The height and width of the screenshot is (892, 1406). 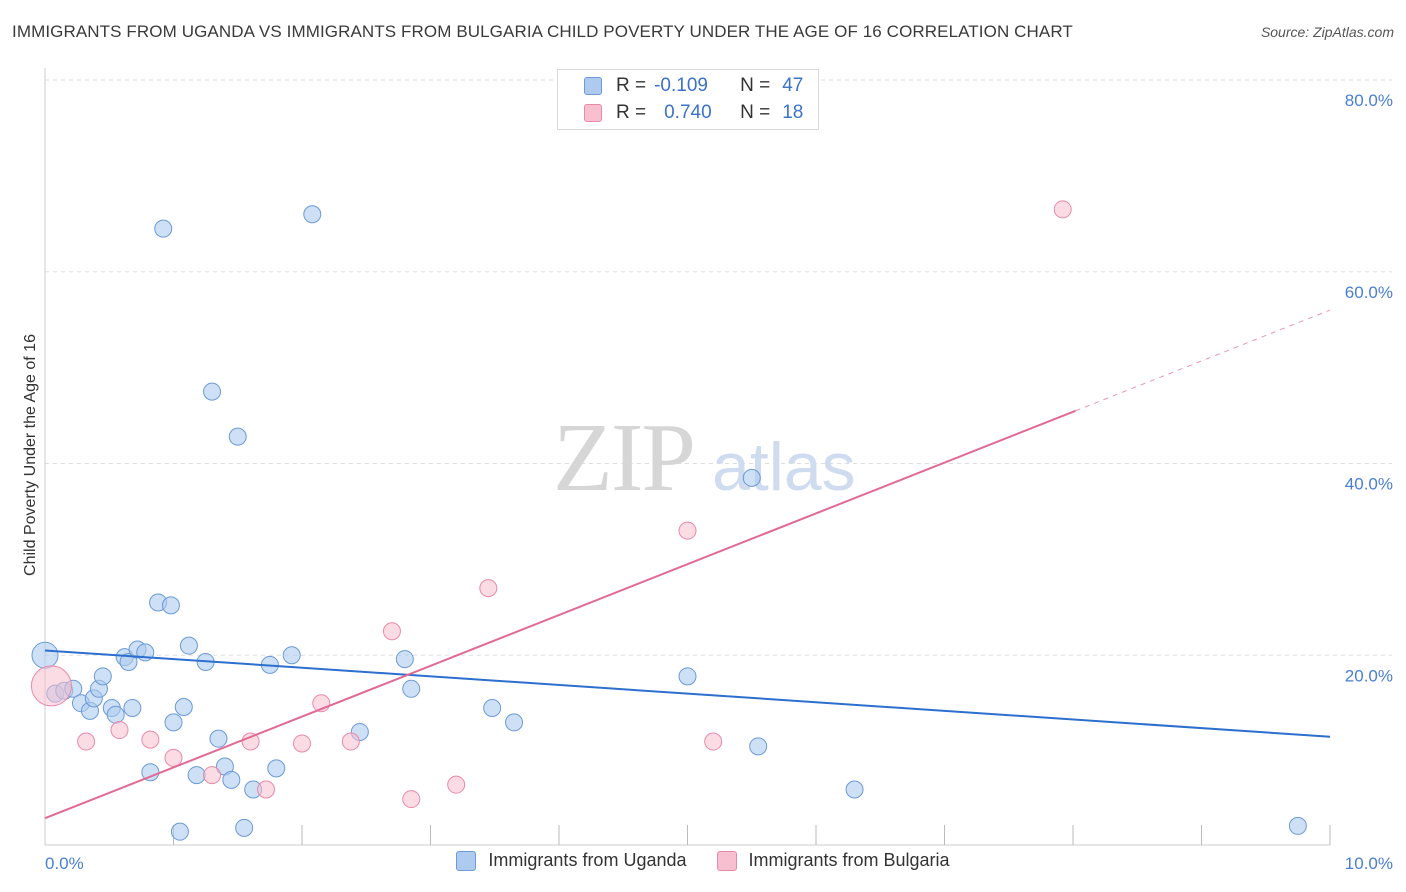 What do you see at coordinates (1369, 863) in the screenshot?
I see `x-tick-label: 10.0%` at bounding box center [1369, 863].